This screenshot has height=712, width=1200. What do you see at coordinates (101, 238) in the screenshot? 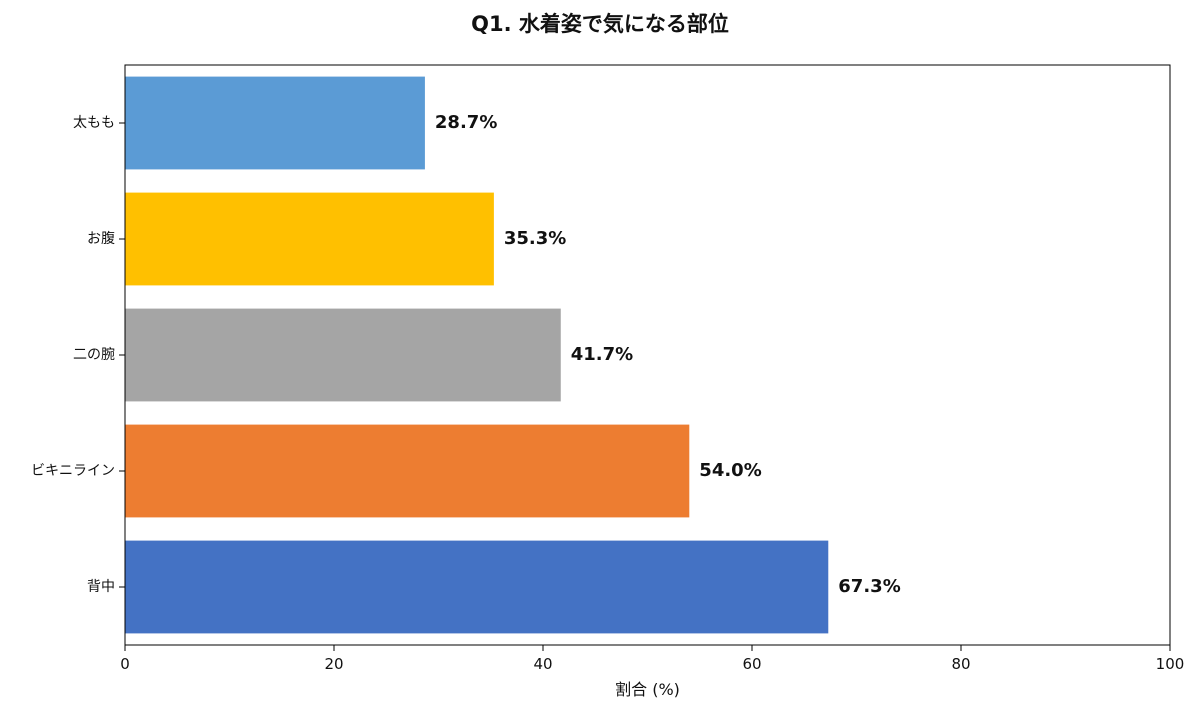
I see `category-label: お腹` at bounding box center [101, 238].